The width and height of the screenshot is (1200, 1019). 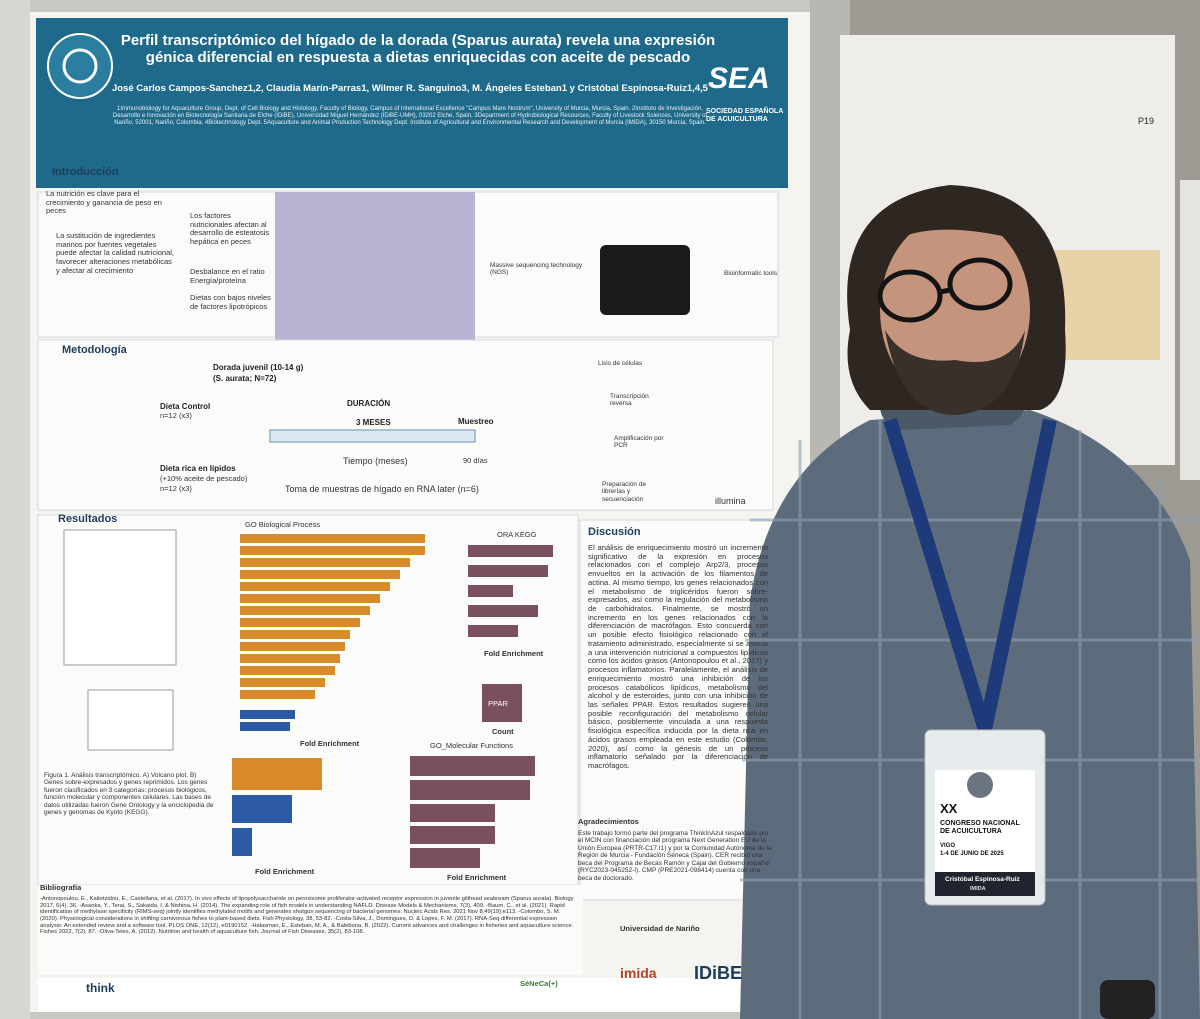 I want to click on society-logo: SEA, so click(x=739, y=78).